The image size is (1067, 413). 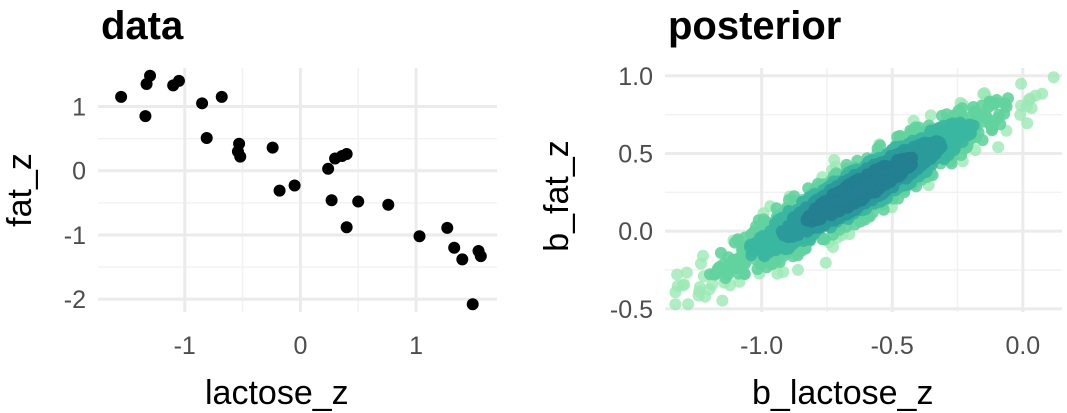 What do you see at coordinates (185, 346) in the screenshot?
I see `x-tick-label: -1` at bounding box center [185, 346].